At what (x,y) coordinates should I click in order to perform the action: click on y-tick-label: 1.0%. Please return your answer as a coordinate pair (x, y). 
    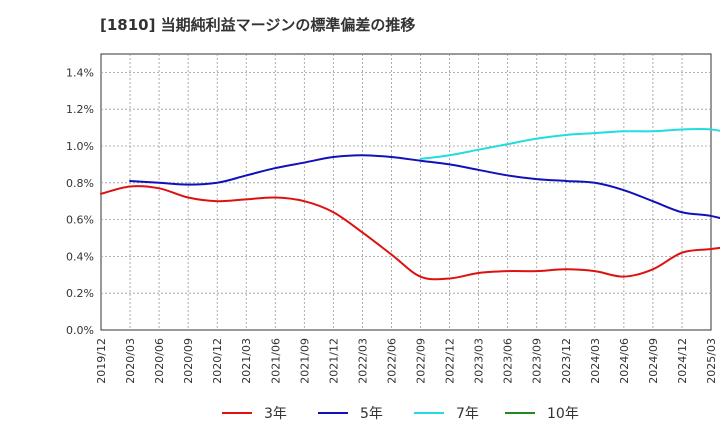
    Looking at the image, I should click on (80, 146).